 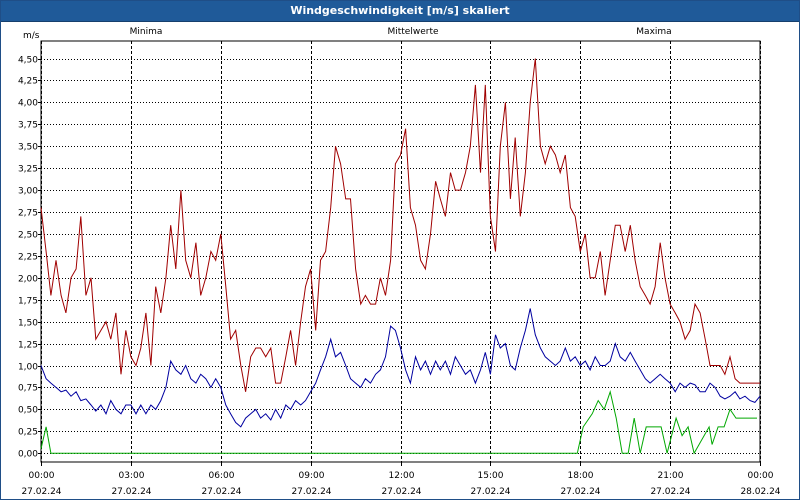 I want to click on y-tick-label: 3,75, so click(x=28, y=126).